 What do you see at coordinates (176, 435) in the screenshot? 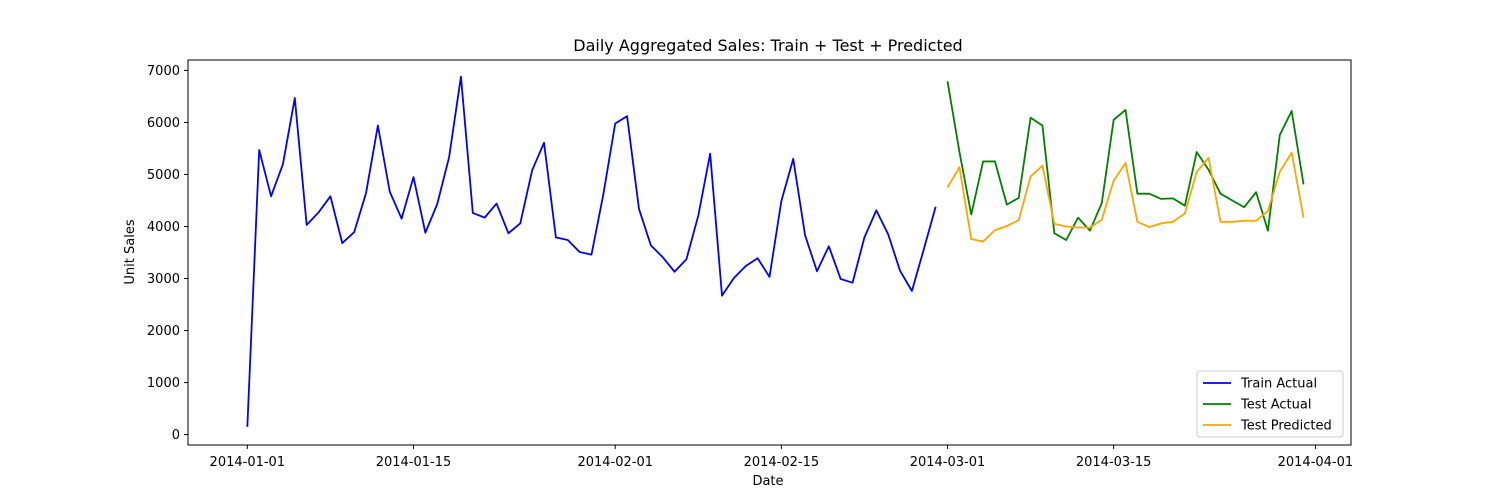
I see `y-tick-label: 0` at bounding box center [176, 435].